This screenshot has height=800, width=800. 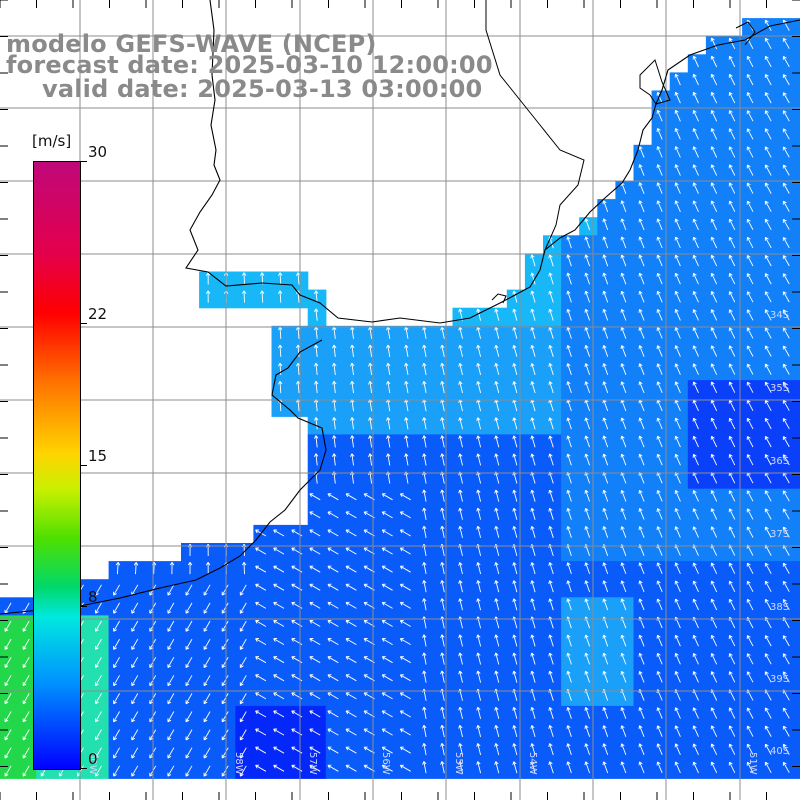 What do you see at coordinates (779, 533) in the screenshot?
I see `latitude-labels: 34S 35S 36S 37S 38S 39S 40S` at bounding box center [779, 533].